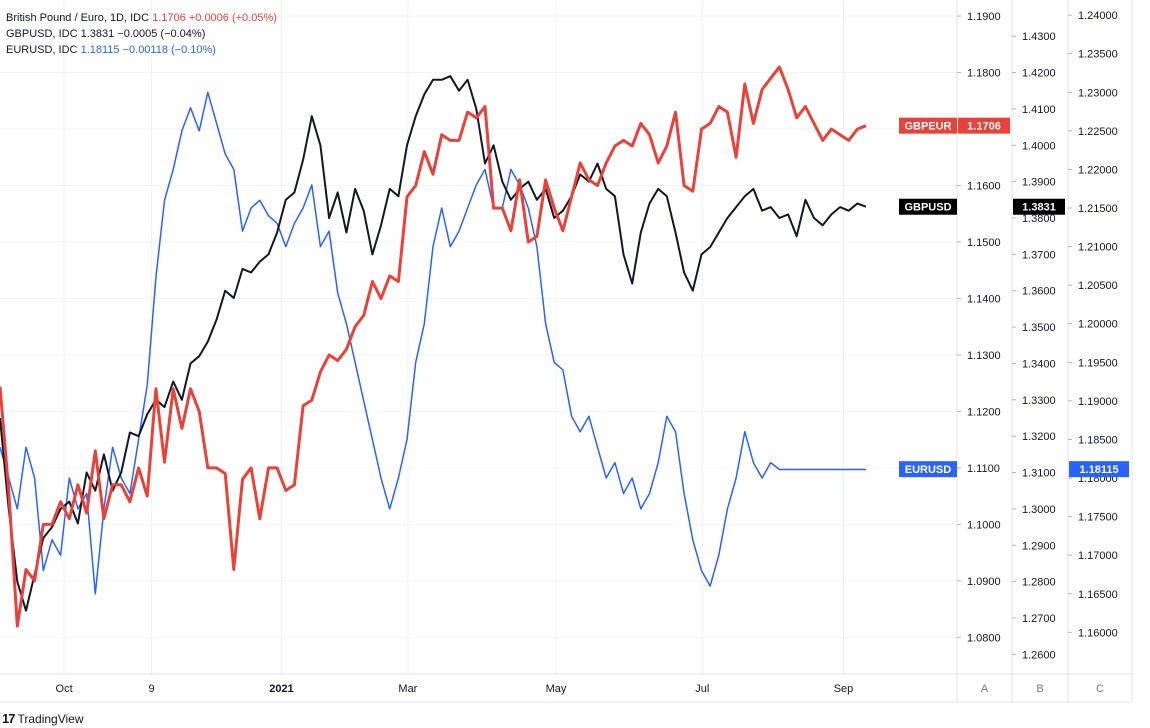  Describe the element at coordinates (556, 689) in the screenshot. I see `time-label: May` at that location.